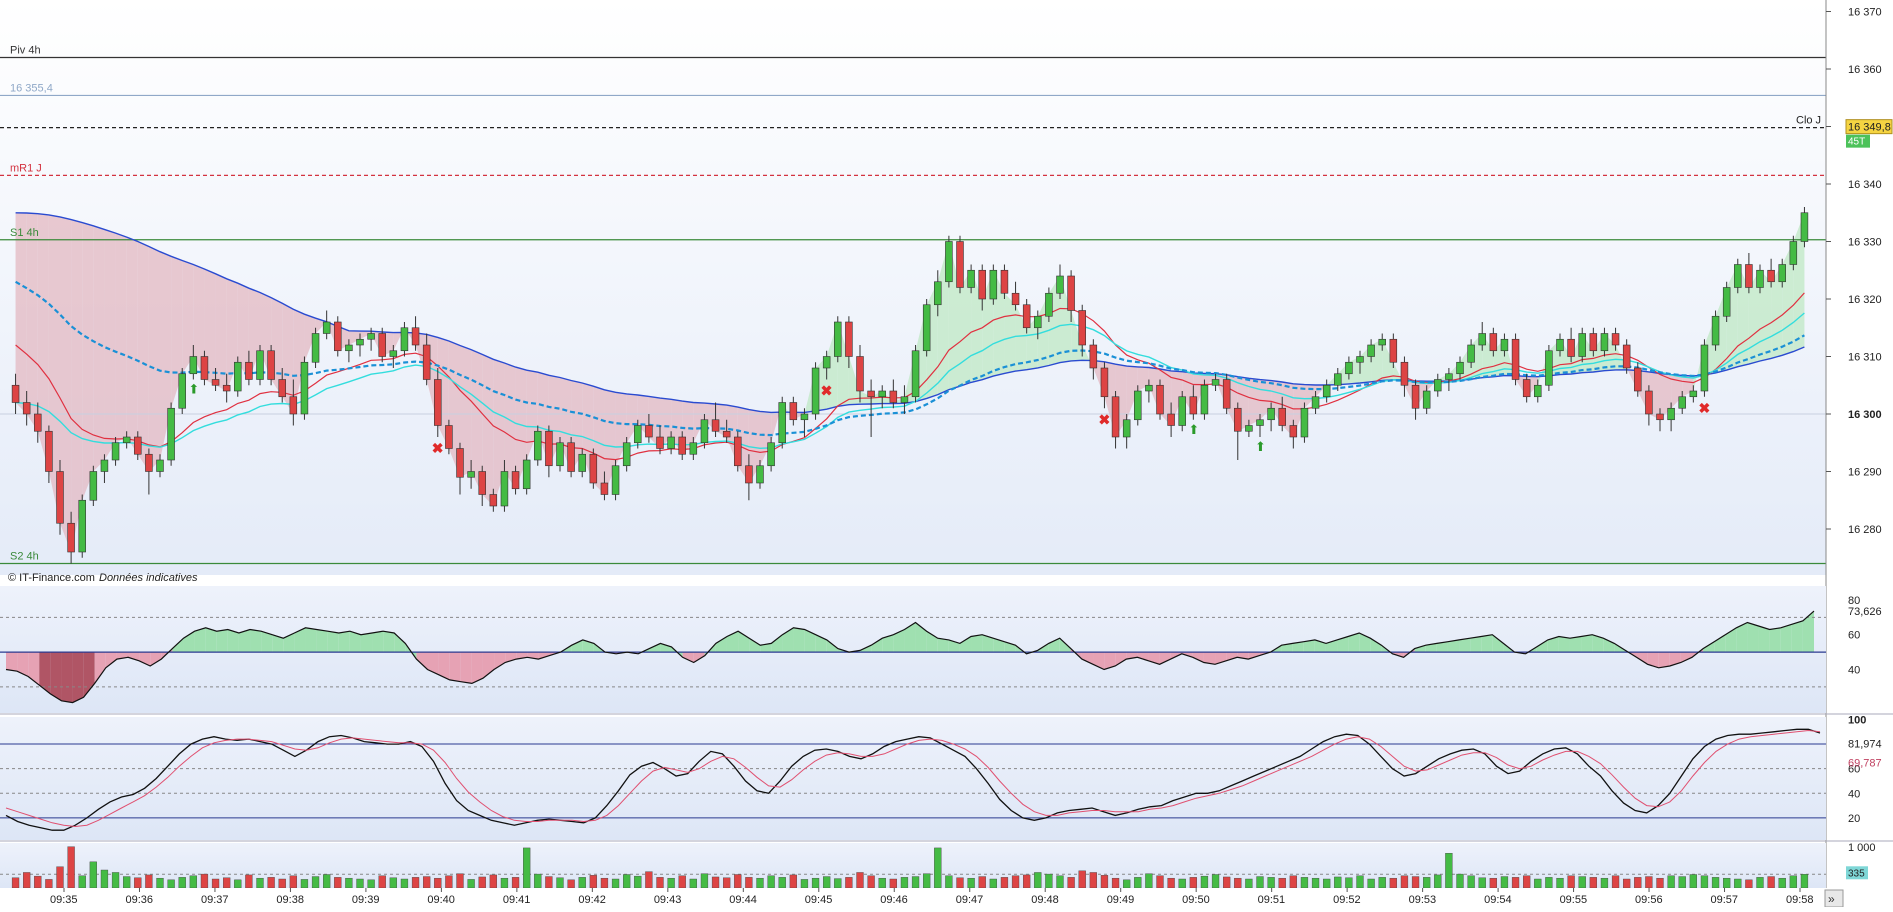 The image size is (1893, 912). Describe the element at coordinates (1861, 861) in the screenshot. I see `volume-axis: 1 000 335` at that location.